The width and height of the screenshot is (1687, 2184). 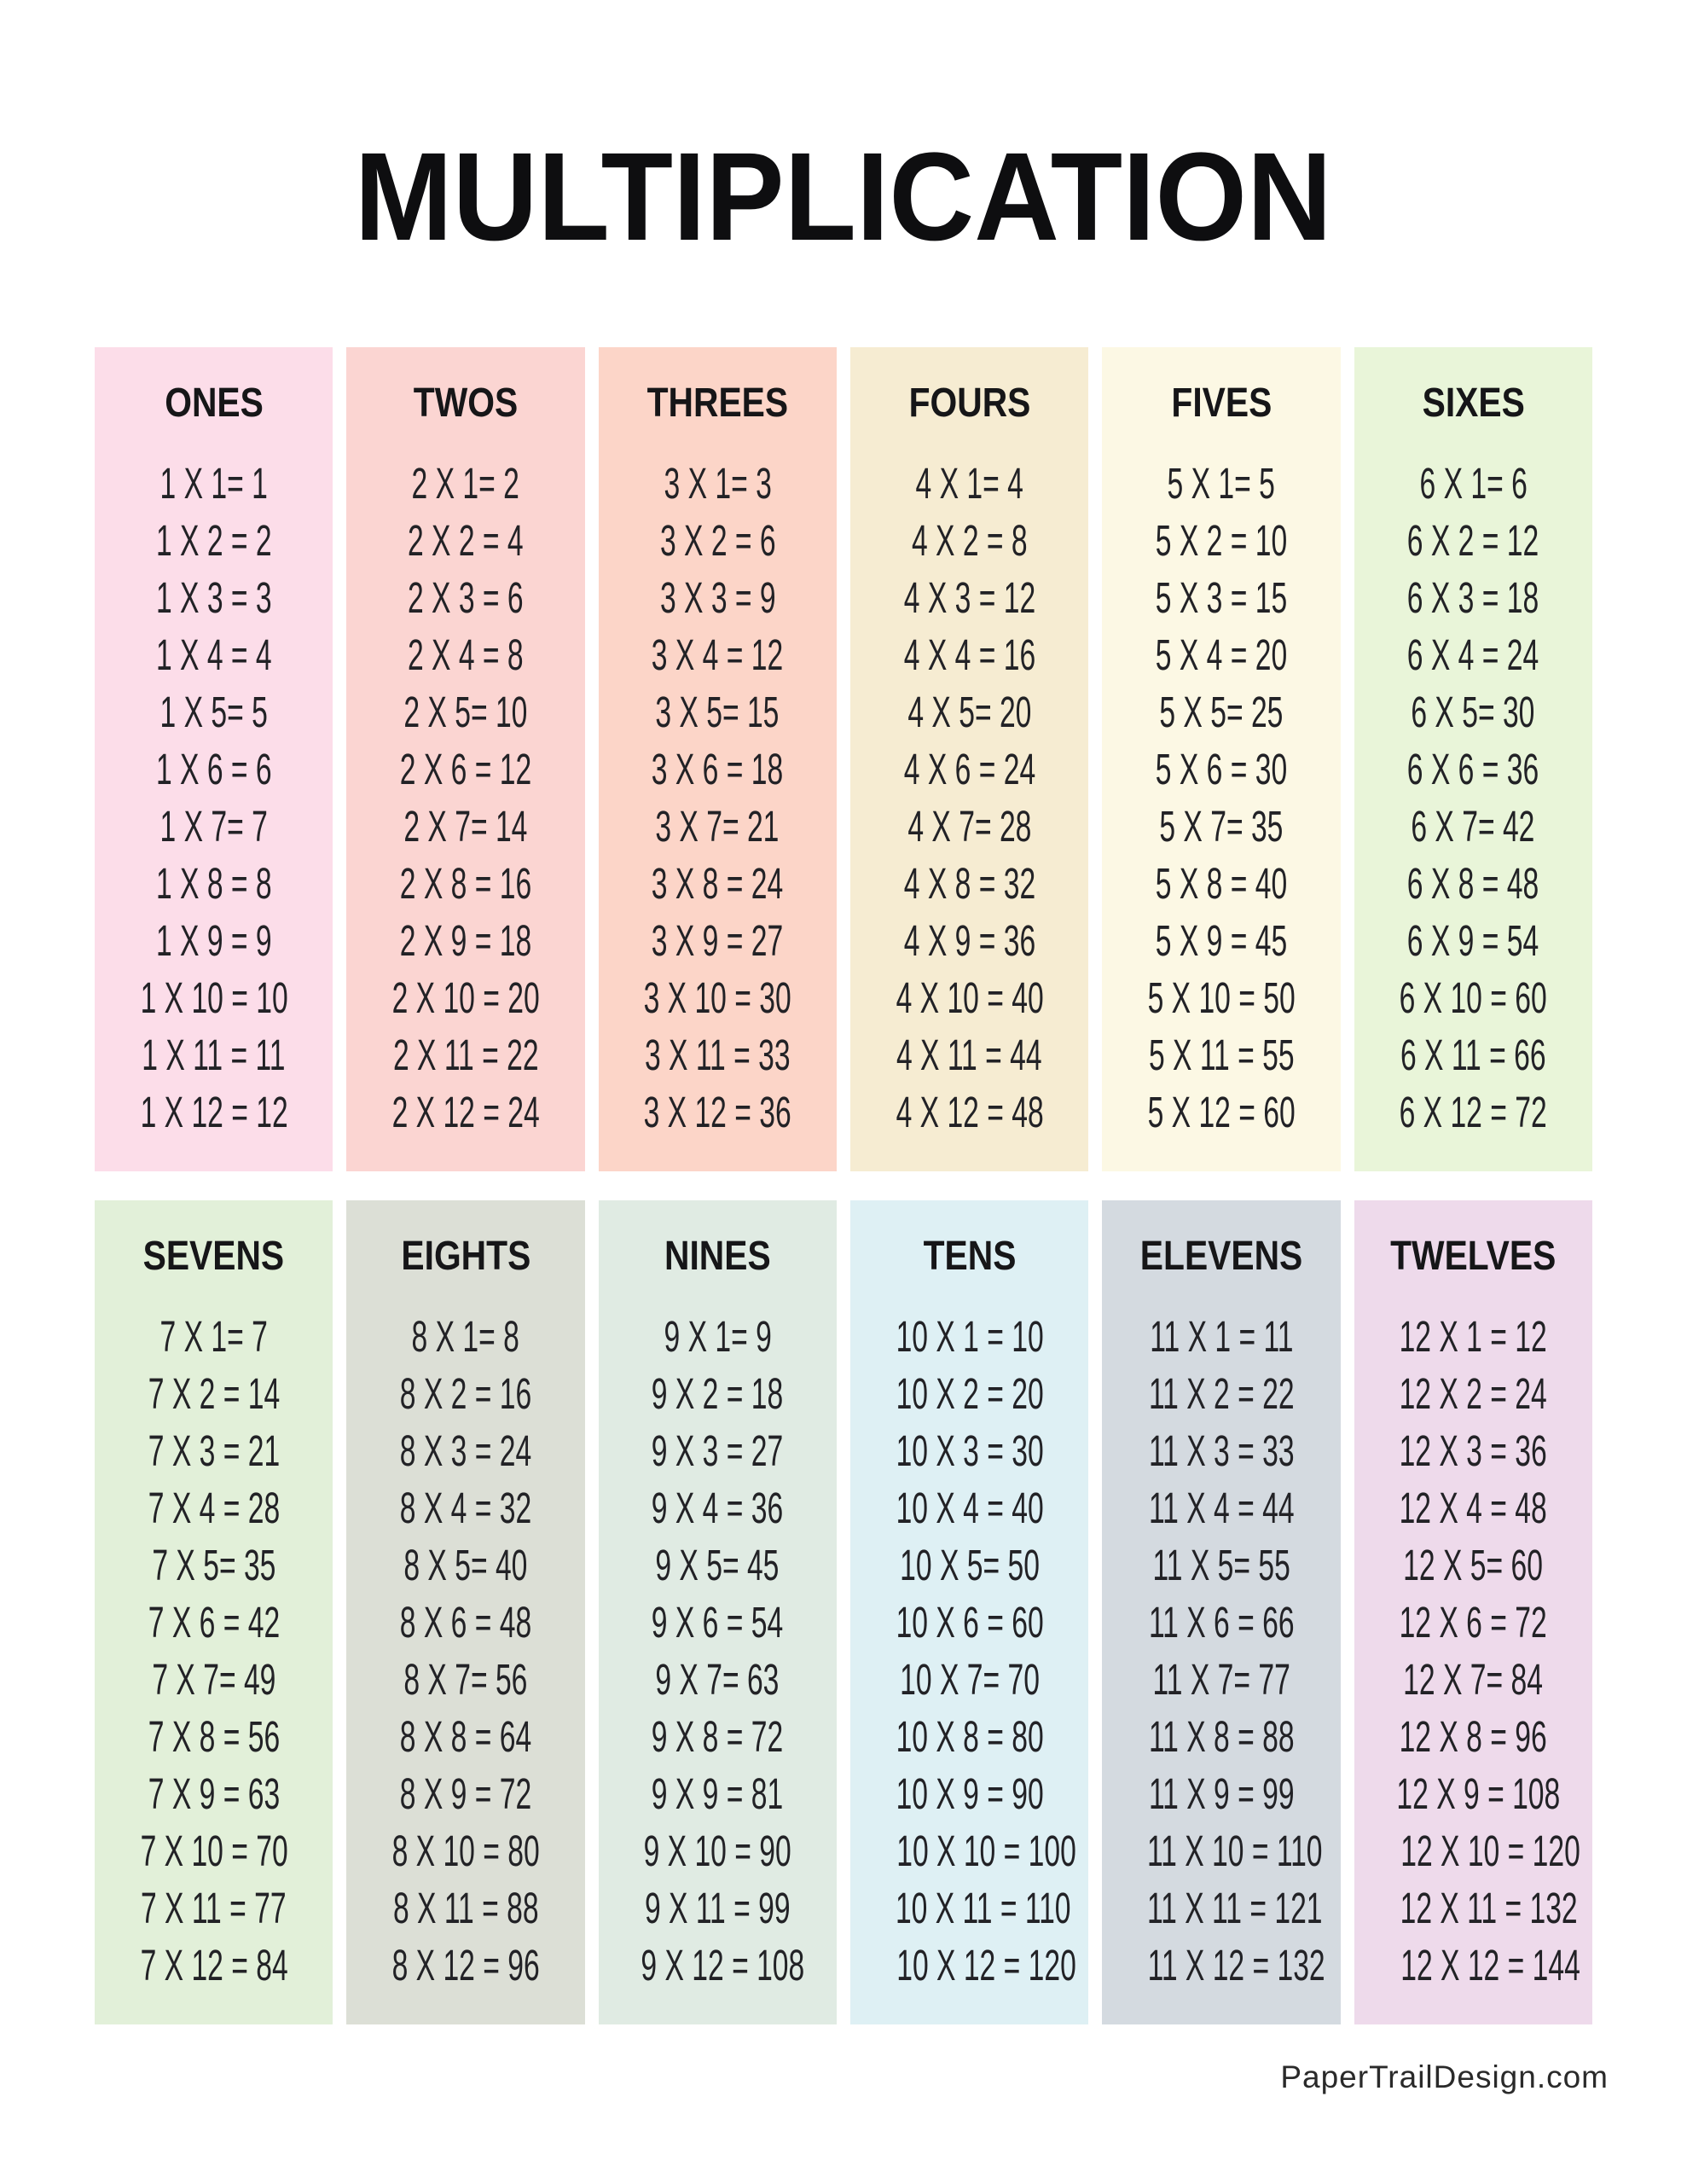 I want to click on equation: 10 X 2 = 20, so click(x=969, y=1393).